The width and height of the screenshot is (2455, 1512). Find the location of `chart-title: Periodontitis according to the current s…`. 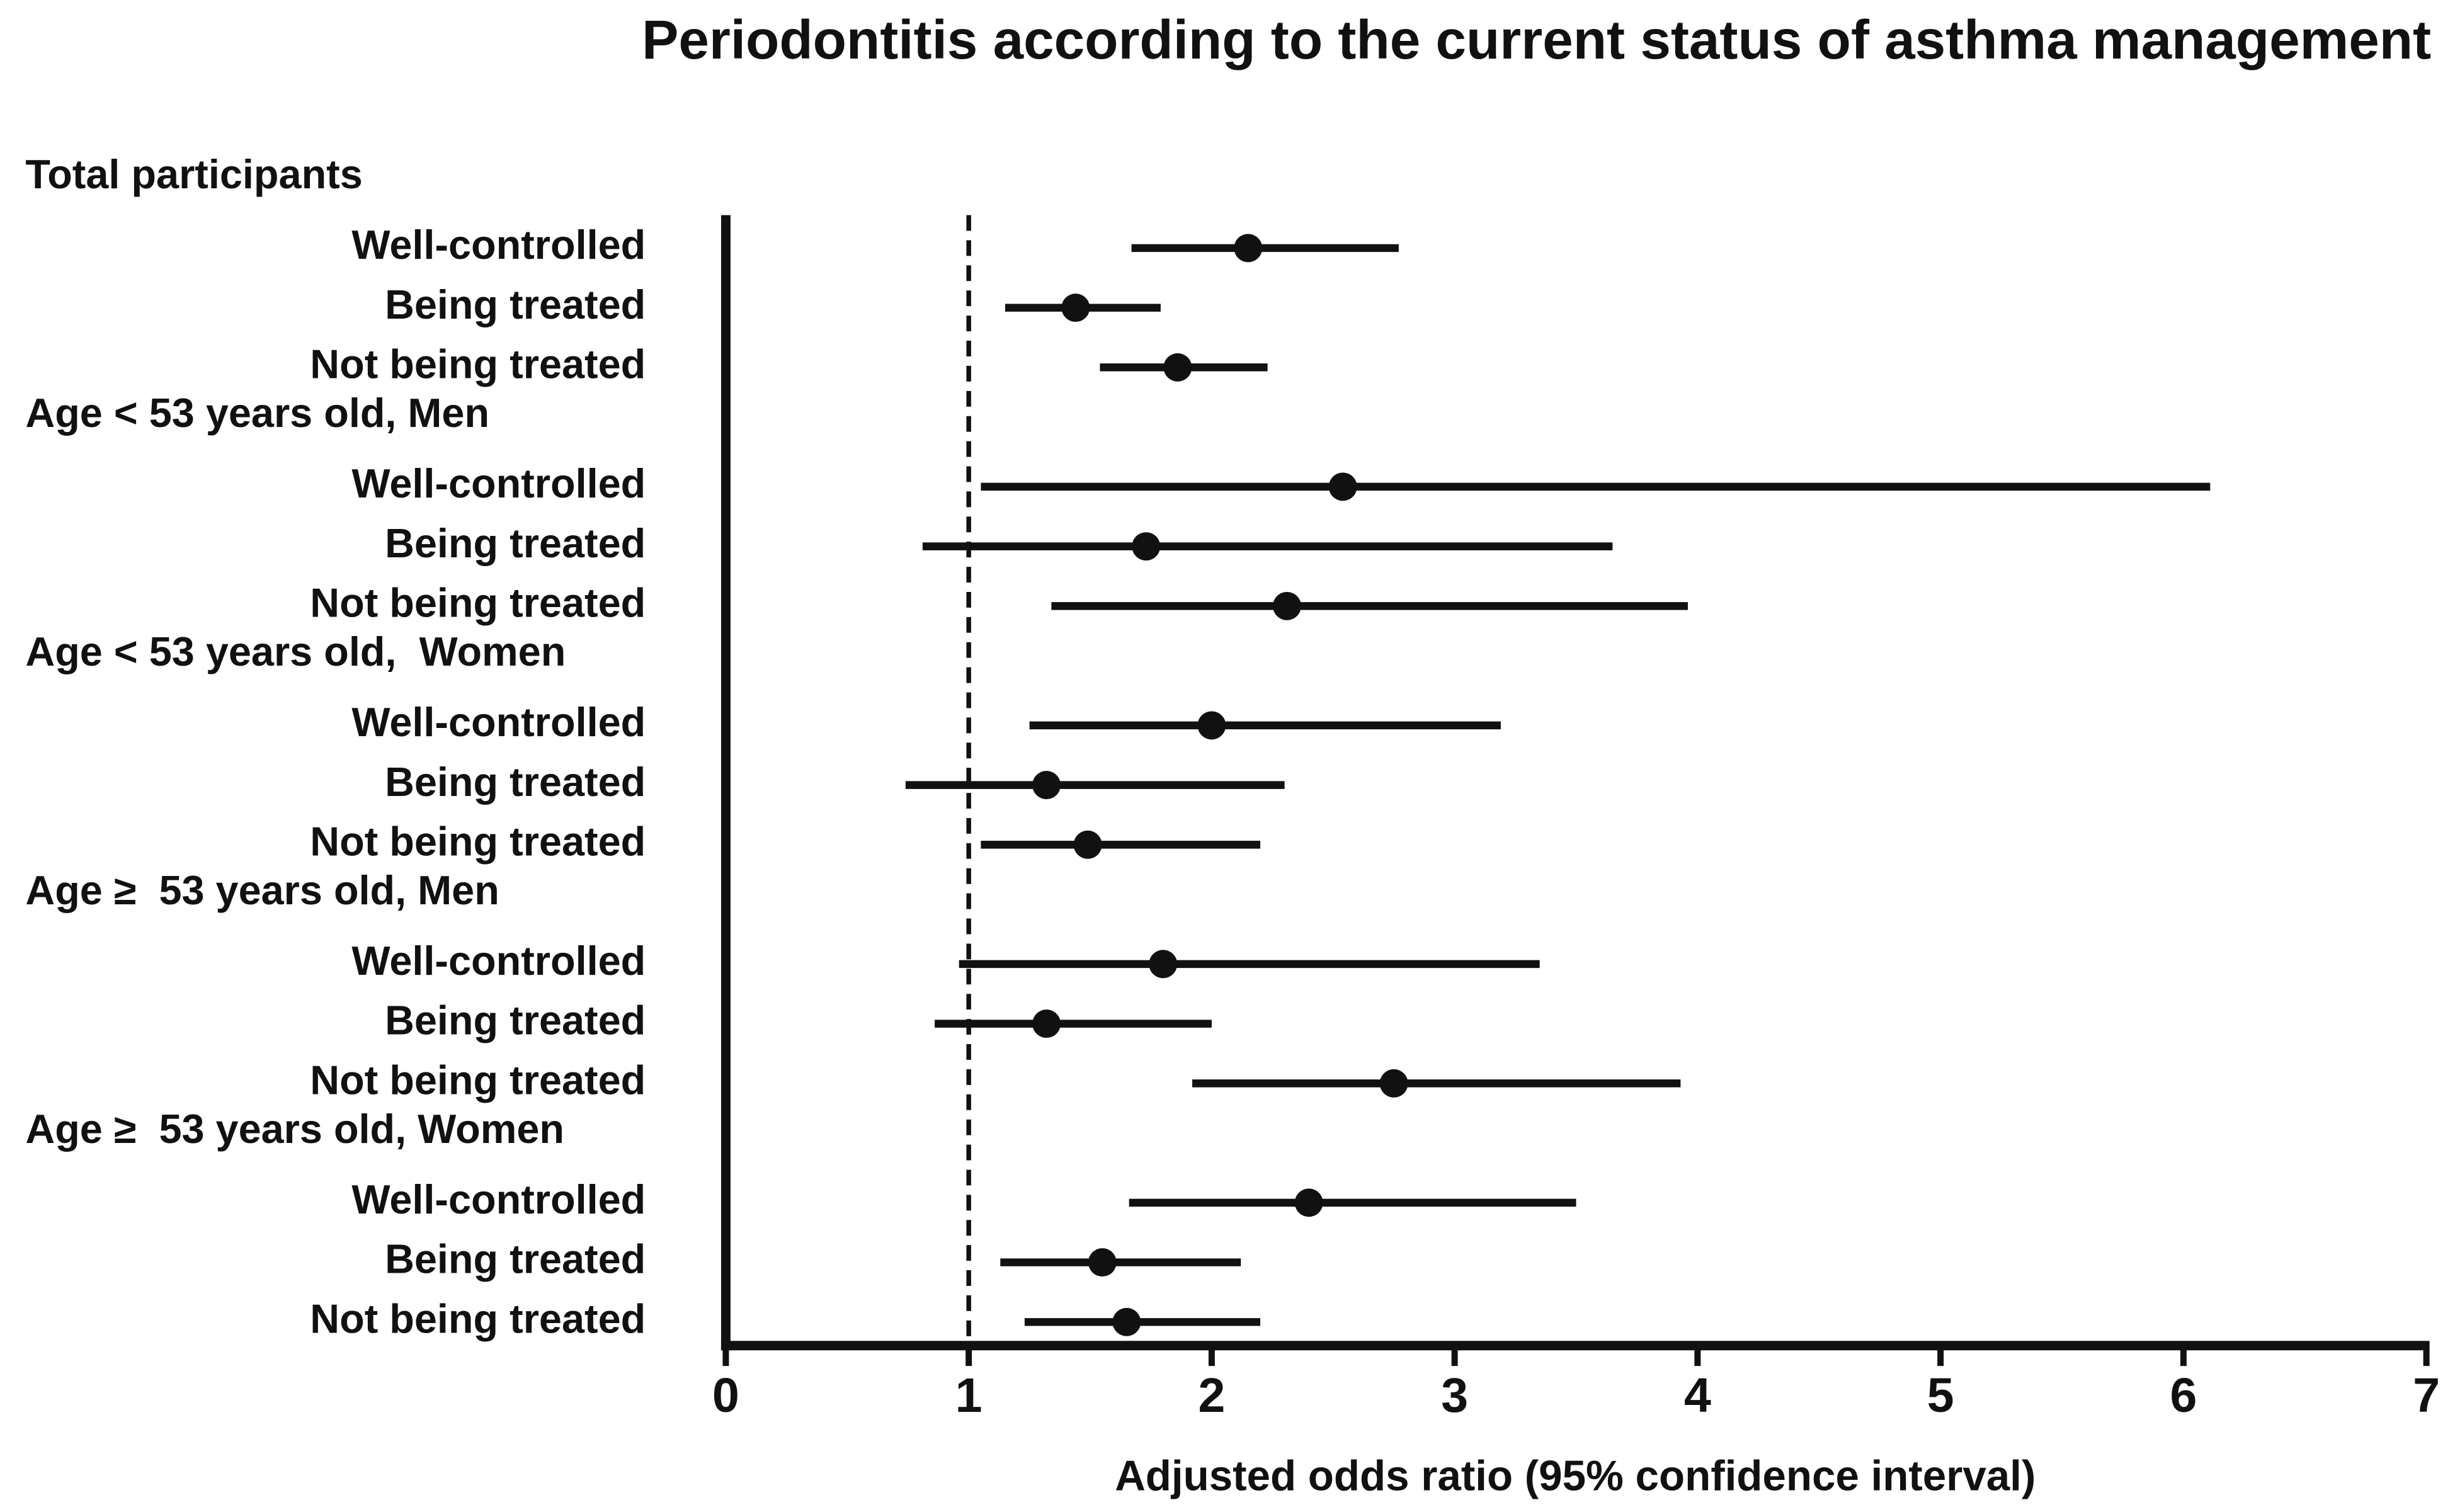

chart-title: Periodontitis according to the current s… is located at coordinates (1536, 40).